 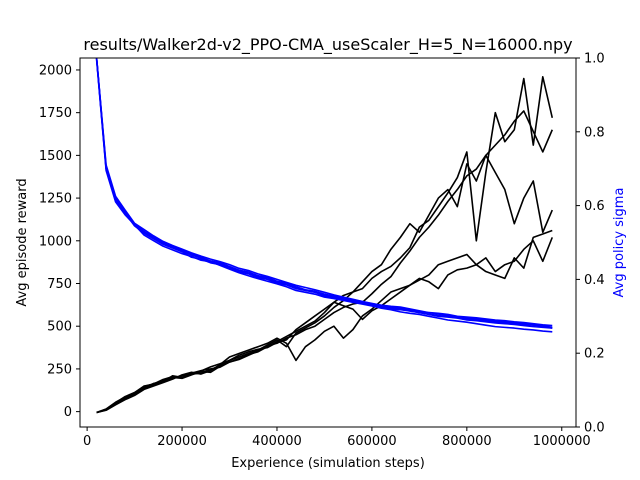 I want to click on y-right-tick-label: 0.8, so click(x=594, y=132).